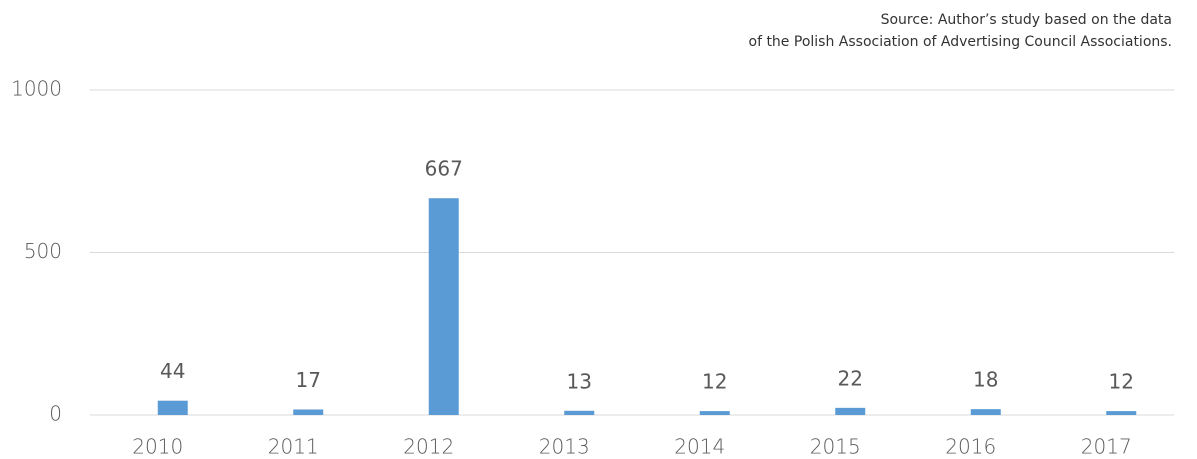 This screenshot has width=1197, height=459. What do you see at coordinates (293, 447) in the screenshot?
I see `x-tick-label: 2011` at bounding box center [293, 447].